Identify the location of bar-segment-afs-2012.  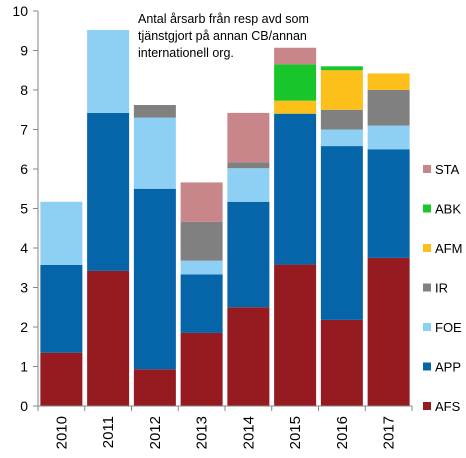
(154, 387).